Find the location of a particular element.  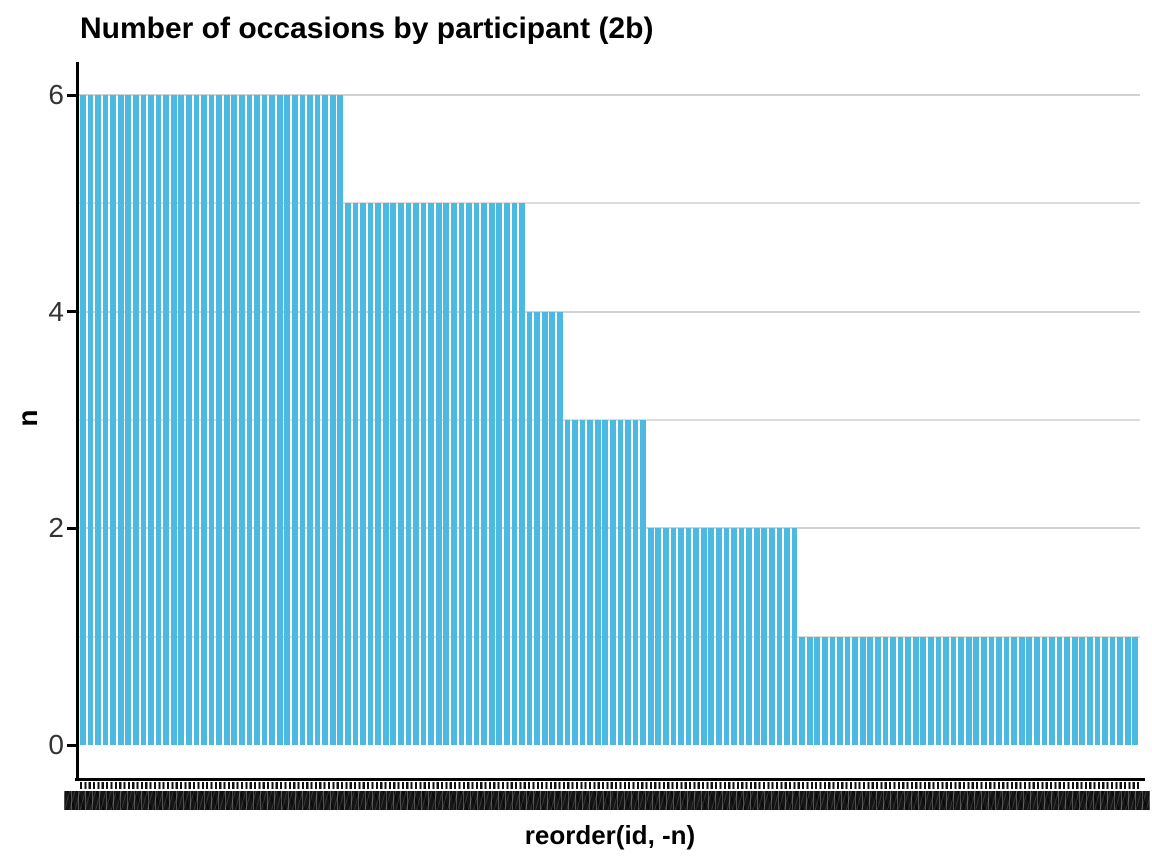

x-axis-title: reorder(id, -n) is located at coordinates (610, 835).